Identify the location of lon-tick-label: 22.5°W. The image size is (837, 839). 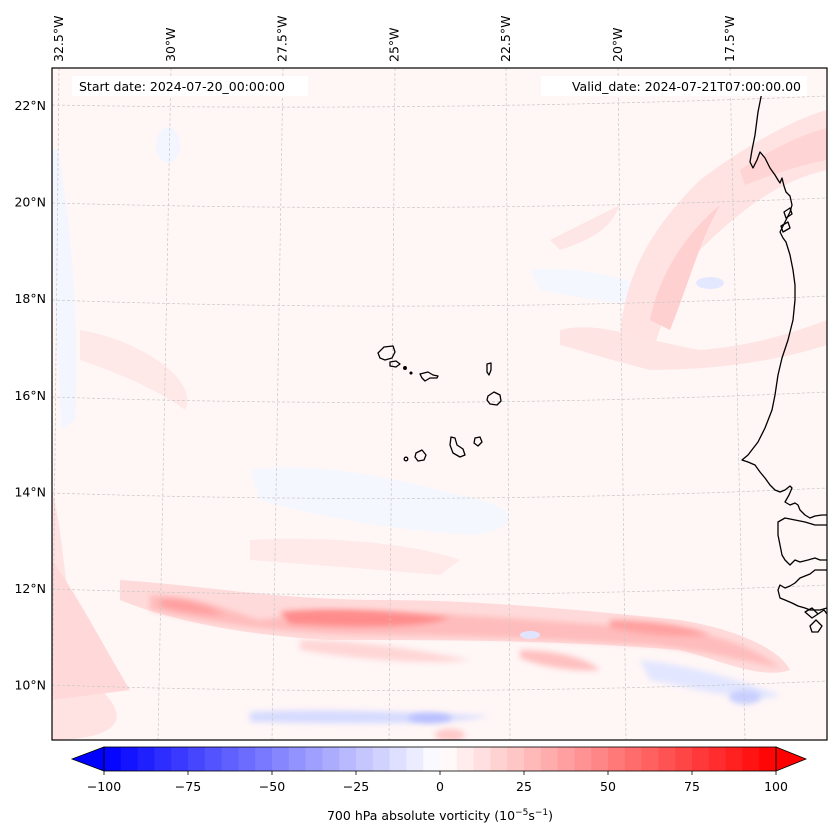
(505, 39).